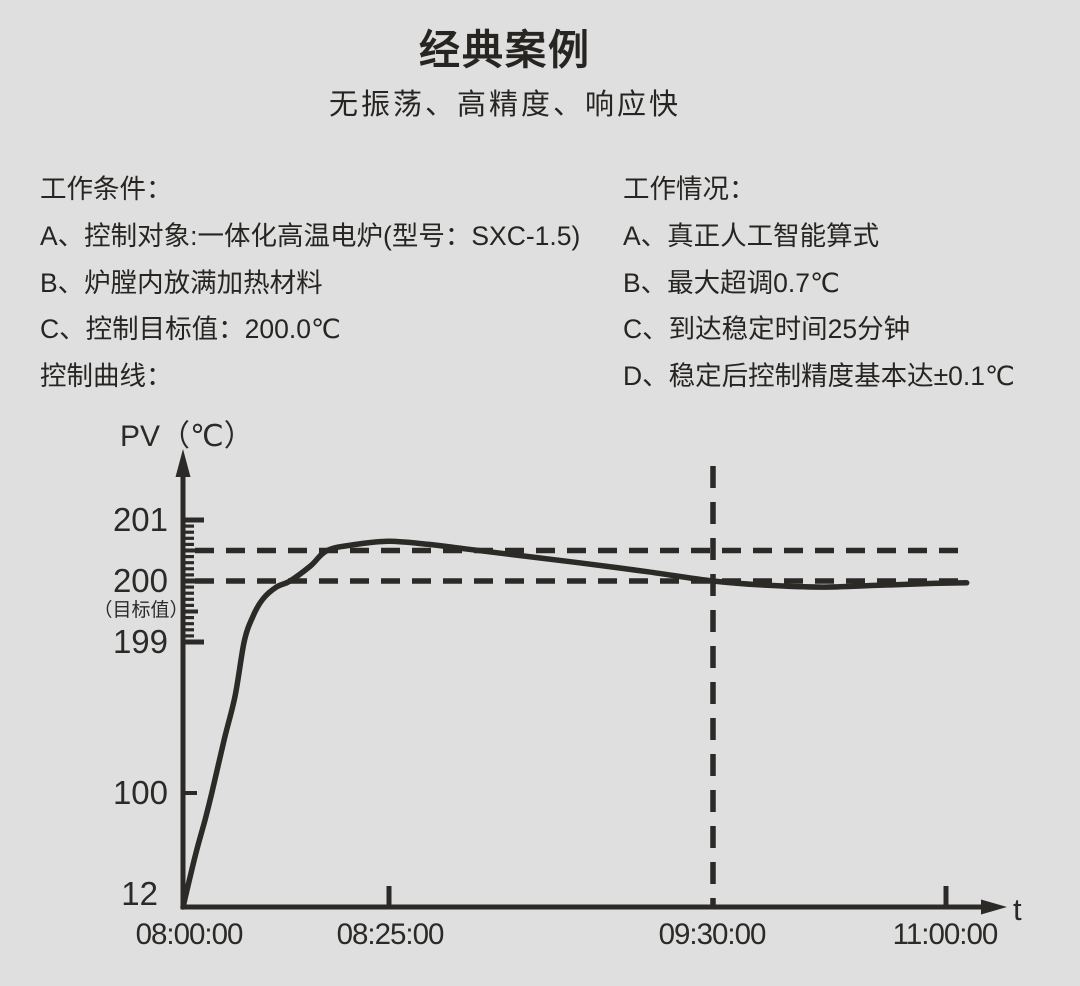 Image resolution: width=1080 pixels, height=986 pixels. I want to click on y-axis-title: PV（℃）, so click(187, 436).